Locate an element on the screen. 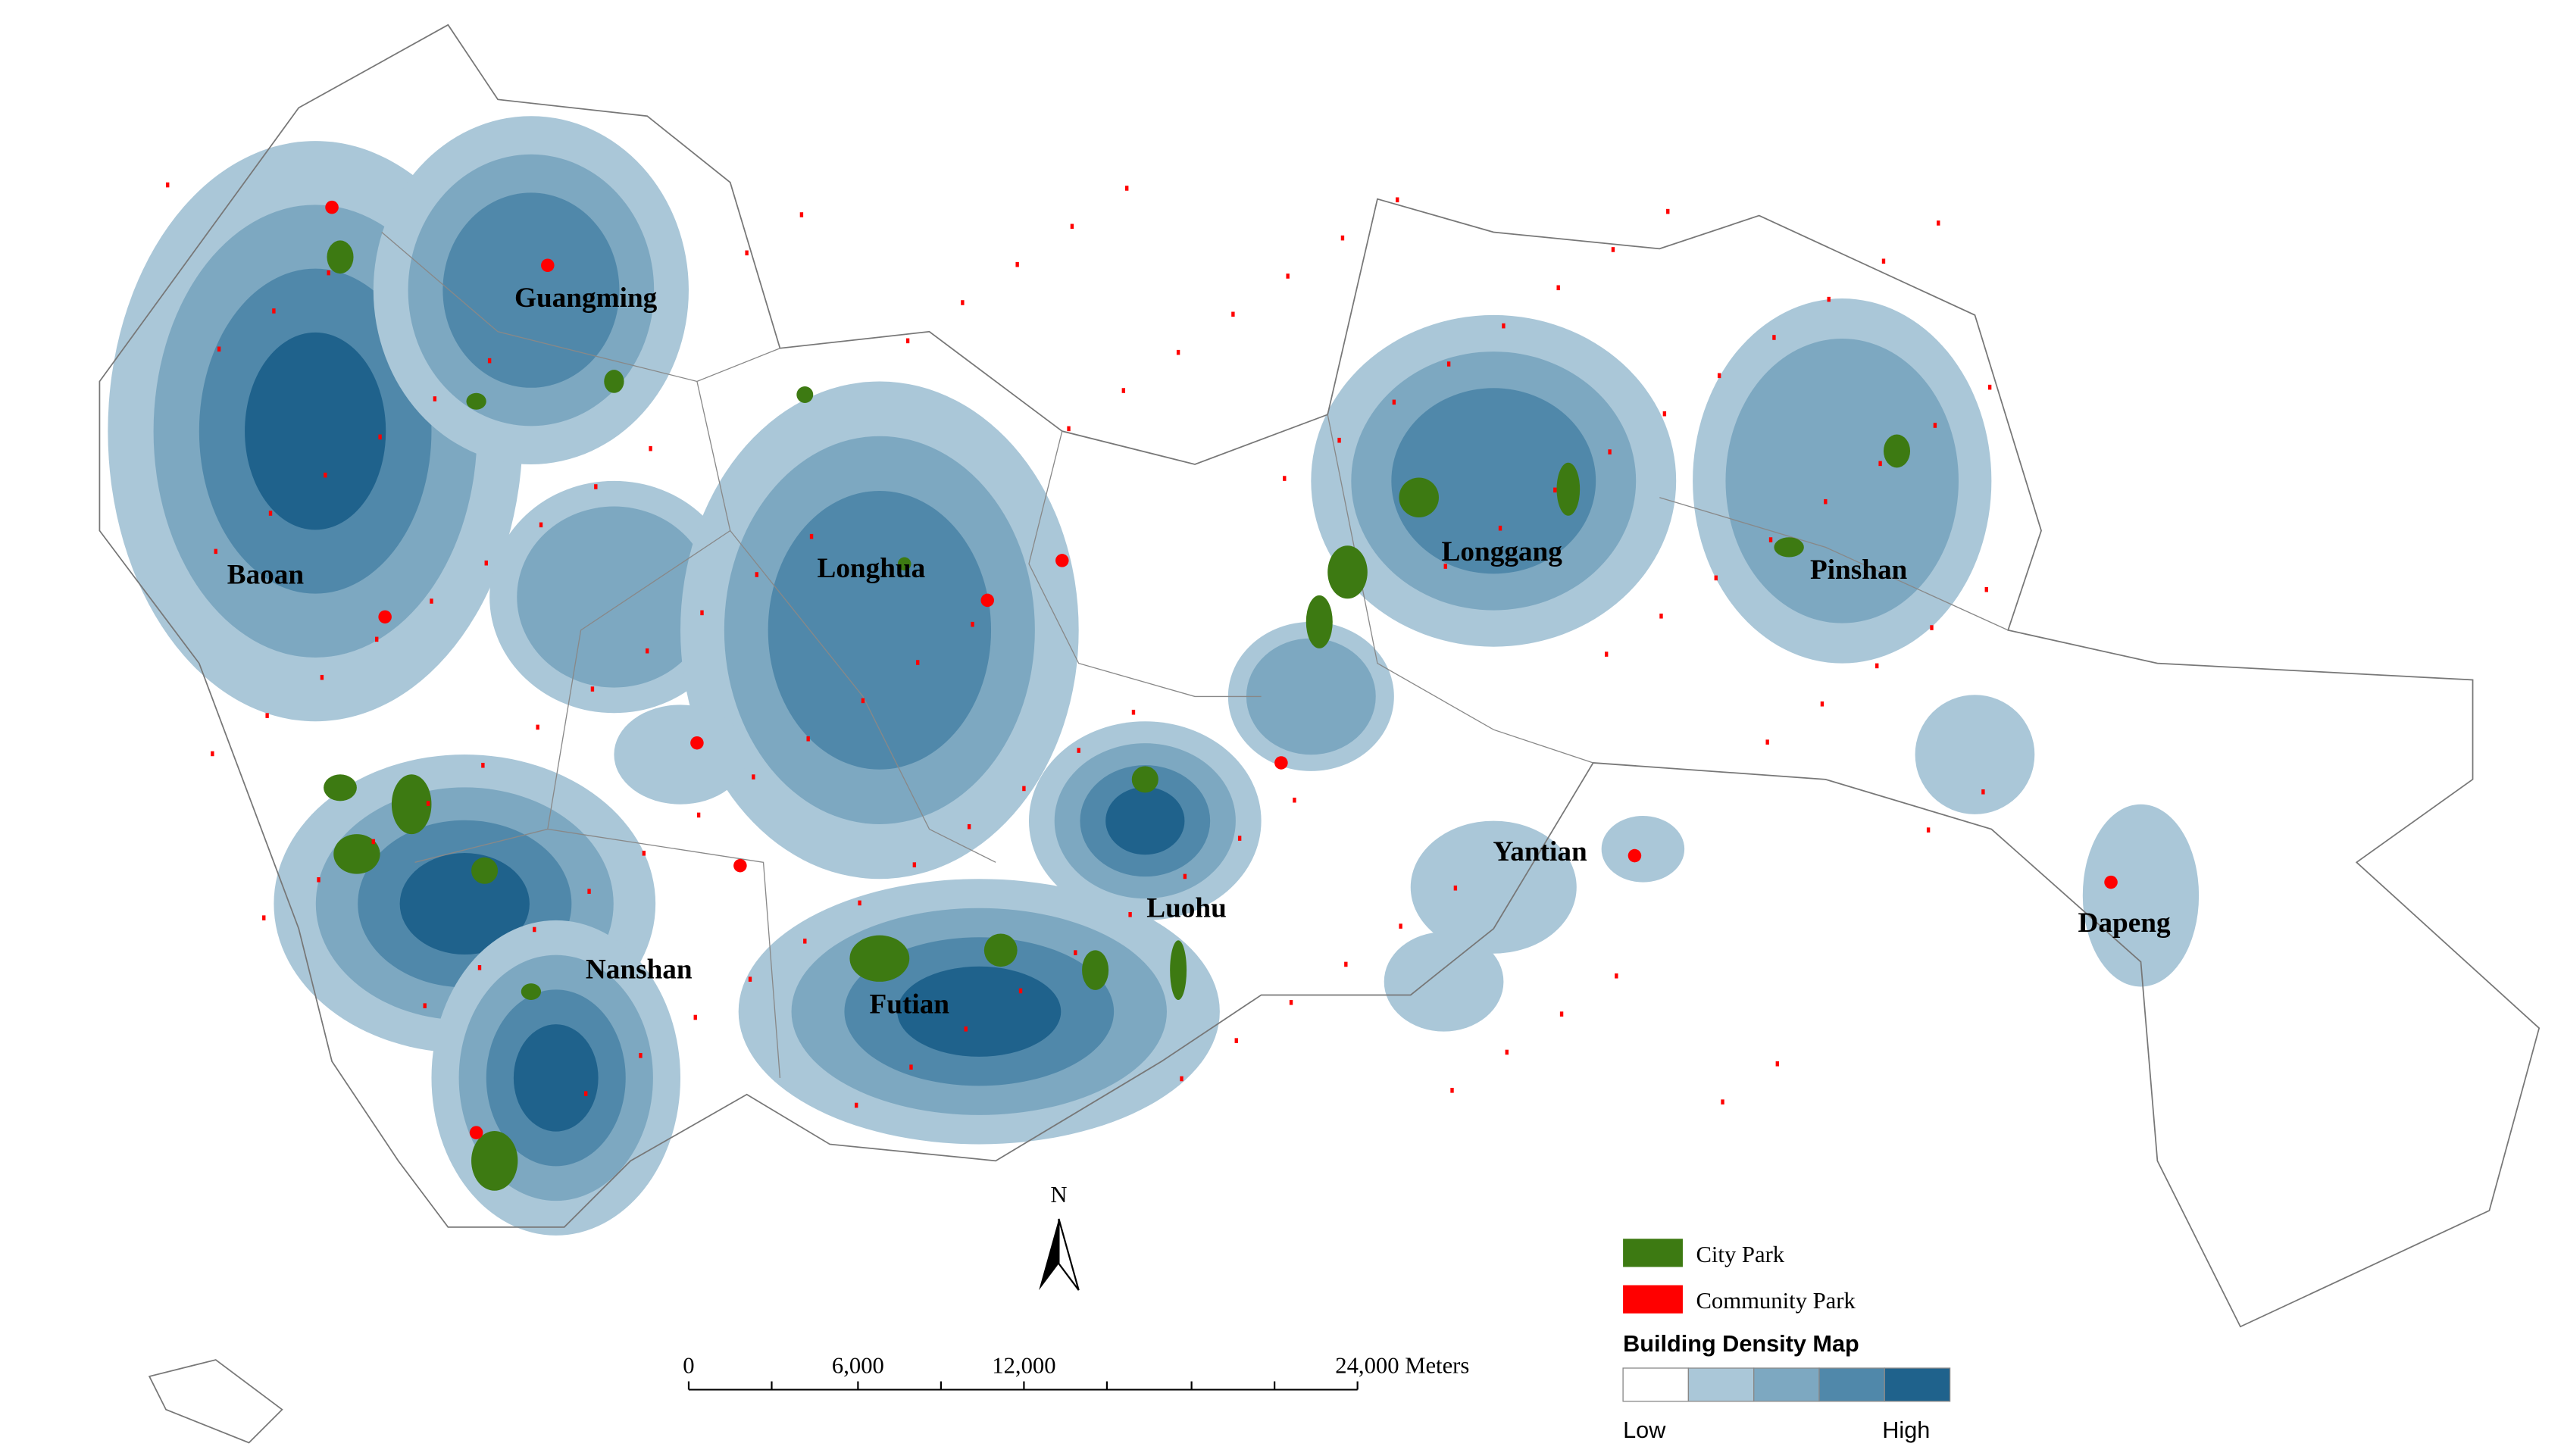  island is located at coordinates (215, 1401).